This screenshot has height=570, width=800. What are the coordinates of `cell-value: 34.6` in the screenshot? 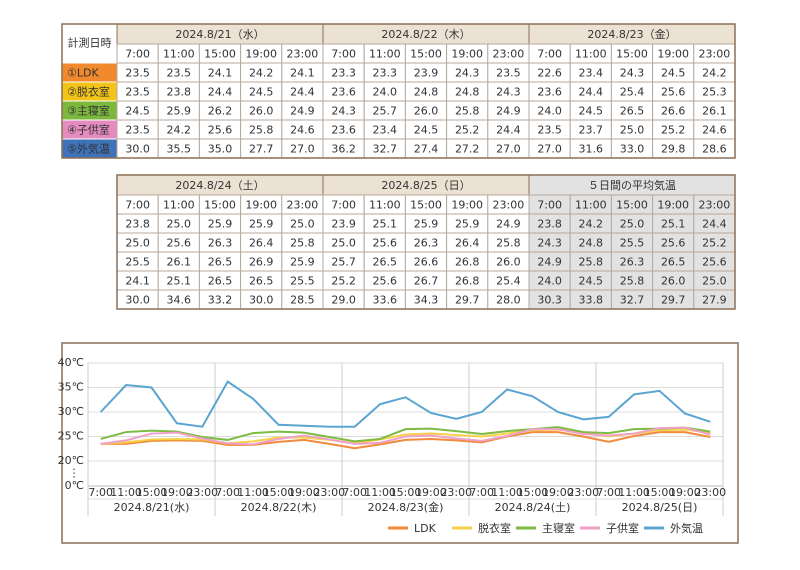 It's located at (179, 300).